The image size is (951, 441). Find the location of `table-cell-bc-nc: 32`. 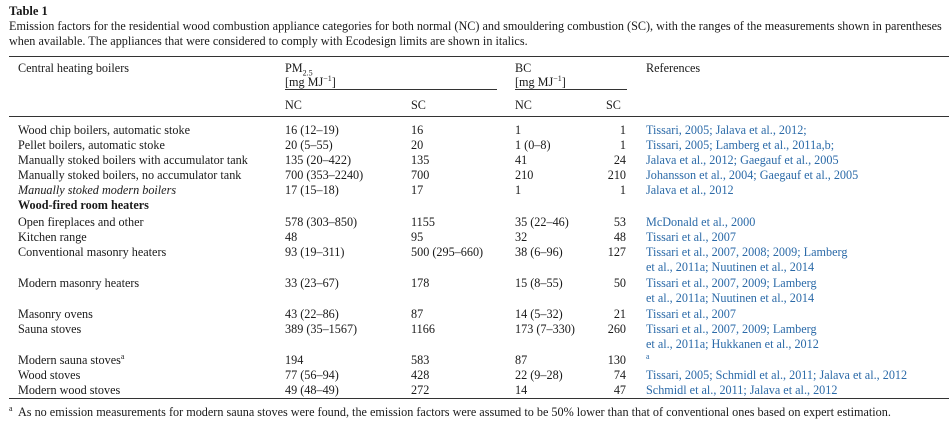

table-cell-bc-nc: 32 is located at coordinates (521, 237).